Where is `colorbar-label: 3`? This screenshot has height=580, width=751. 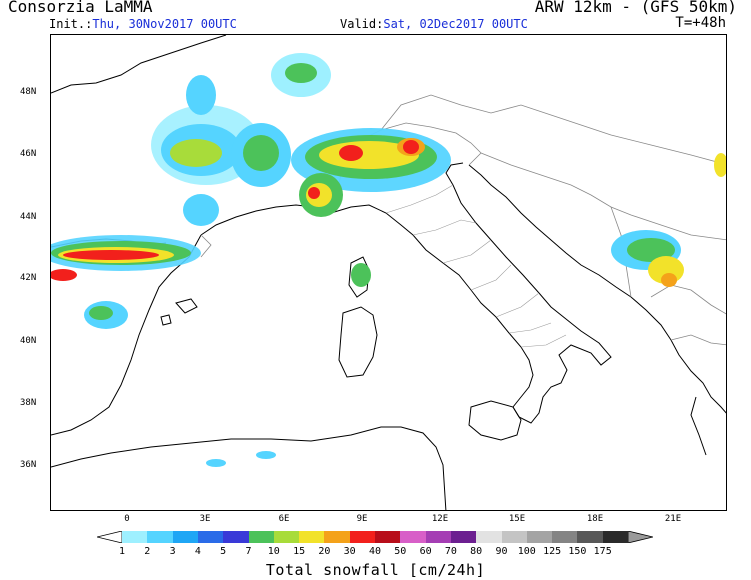
colorbar-label: 3 is located at coordinates (172, 551).